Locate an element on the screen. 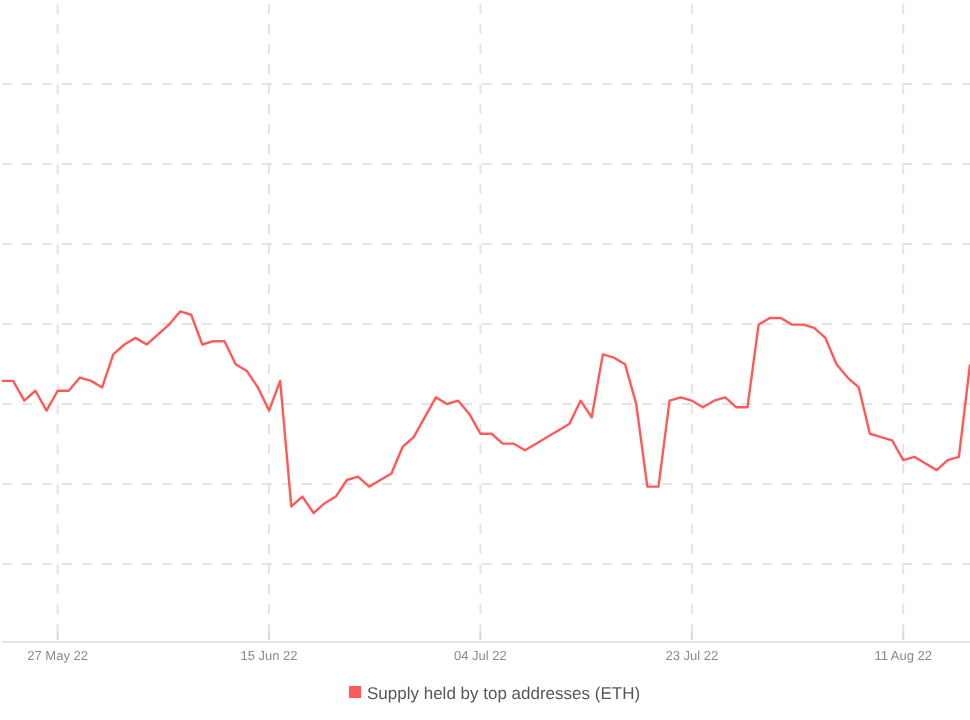  legend-label: Supply held by top addresses (ETH) is located at coordinates (504, 693).